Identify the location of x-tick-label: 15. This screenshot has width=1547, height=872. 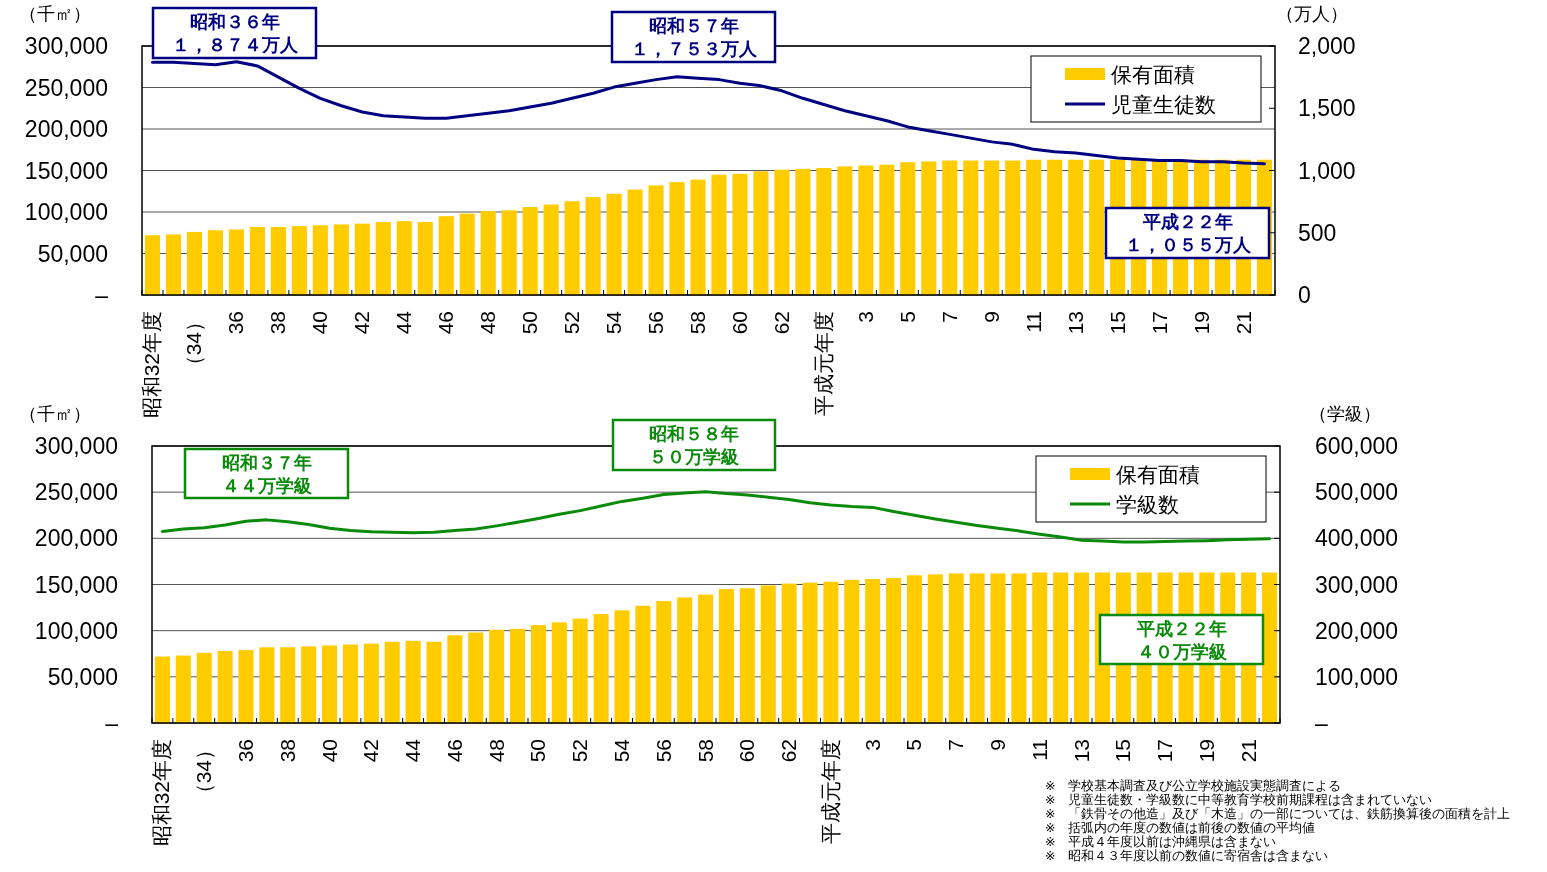
(1117, 323).